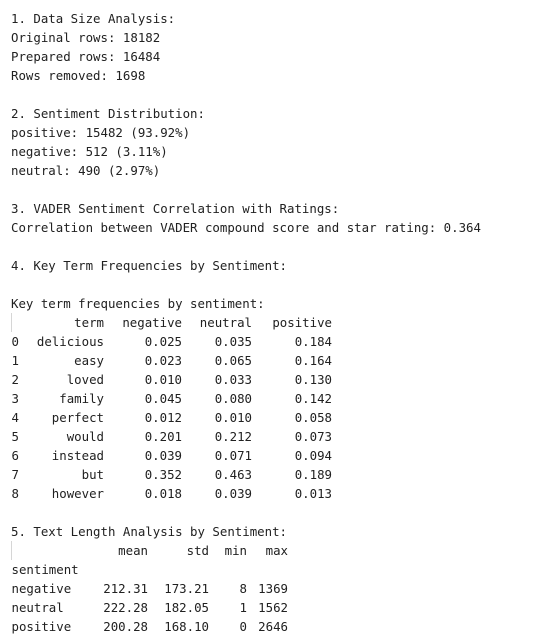  What do you see at coordinates (273, 626) in the screenshot?
I see `max-cell: 2646` at bounding box center [273, 626].